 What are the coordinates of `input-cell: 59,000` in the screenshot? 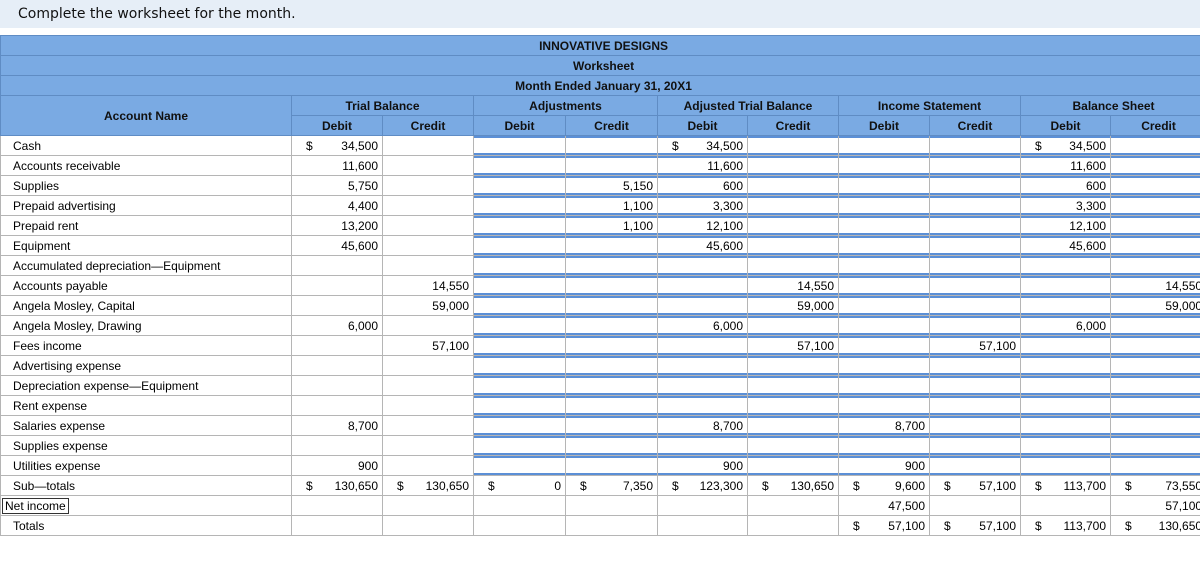 It's located at (1154, 305).